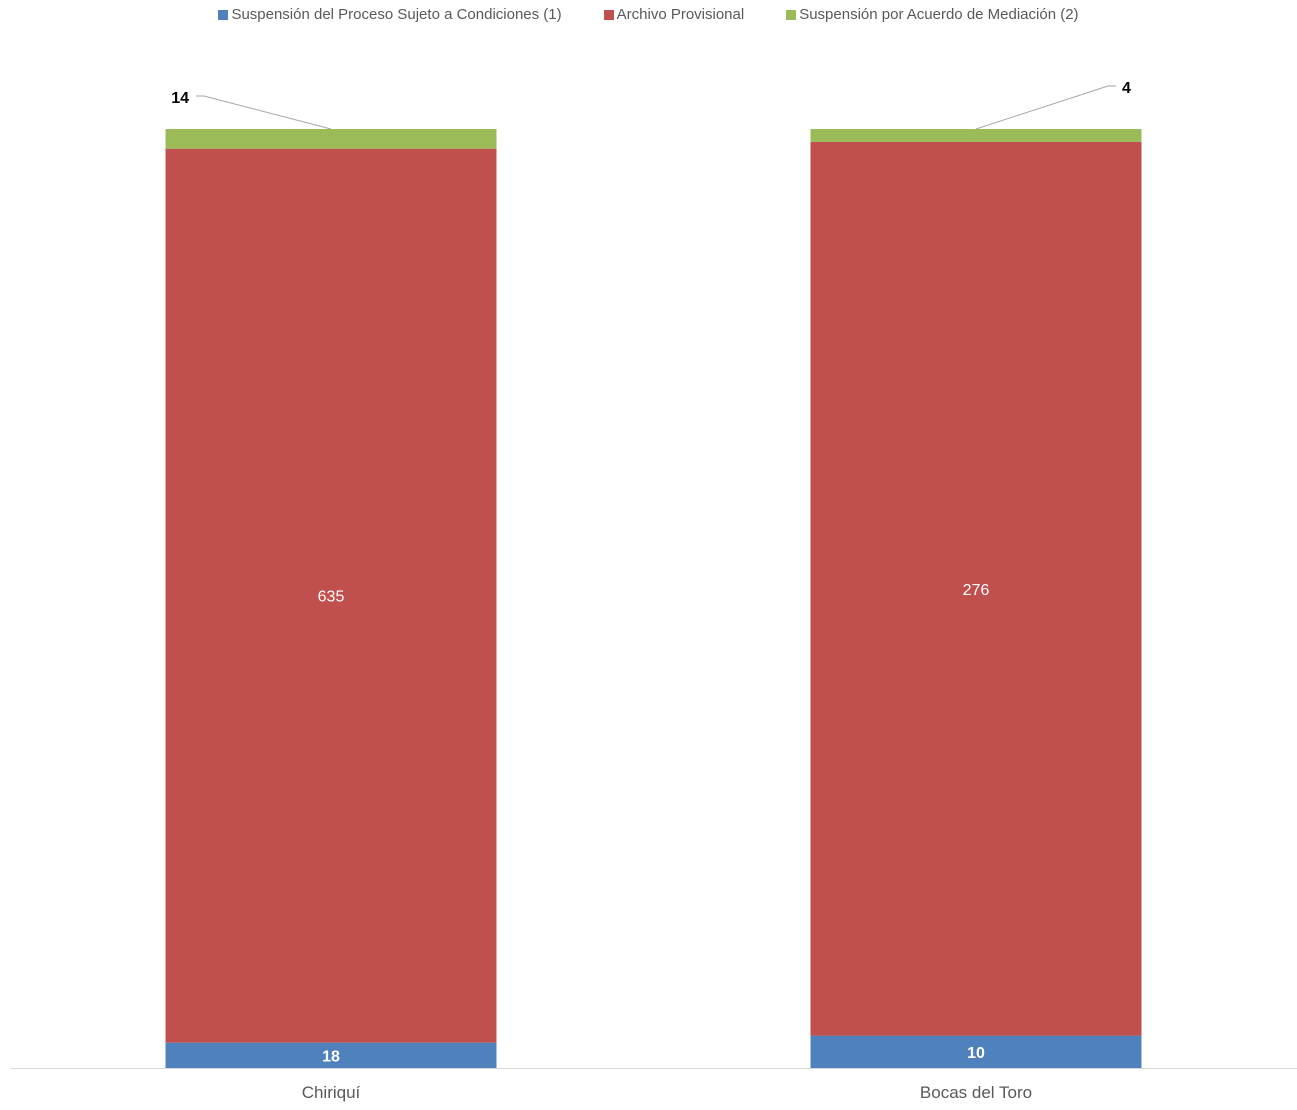  I want to click on category-label: Bocas del Toro, so click(976, 1092).